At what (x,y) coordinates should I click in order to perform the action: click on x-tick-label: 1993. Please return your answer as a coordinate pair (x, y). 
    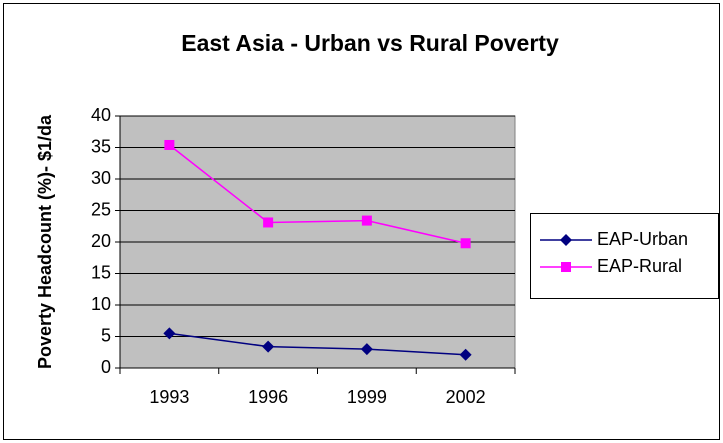
    Looking at the image, I should click on (169, 397).